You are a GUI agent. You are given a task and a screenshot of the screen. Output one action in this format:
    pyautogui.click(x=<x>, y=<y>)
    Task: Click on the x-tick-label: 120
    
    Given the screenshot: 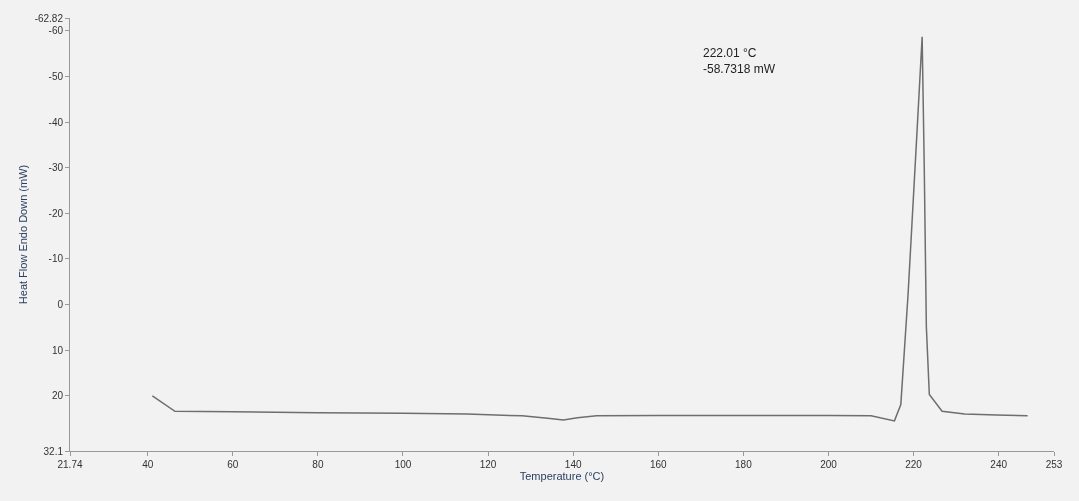 What is the action you would take?
    pyautogui.click(x=488, y=464)
    